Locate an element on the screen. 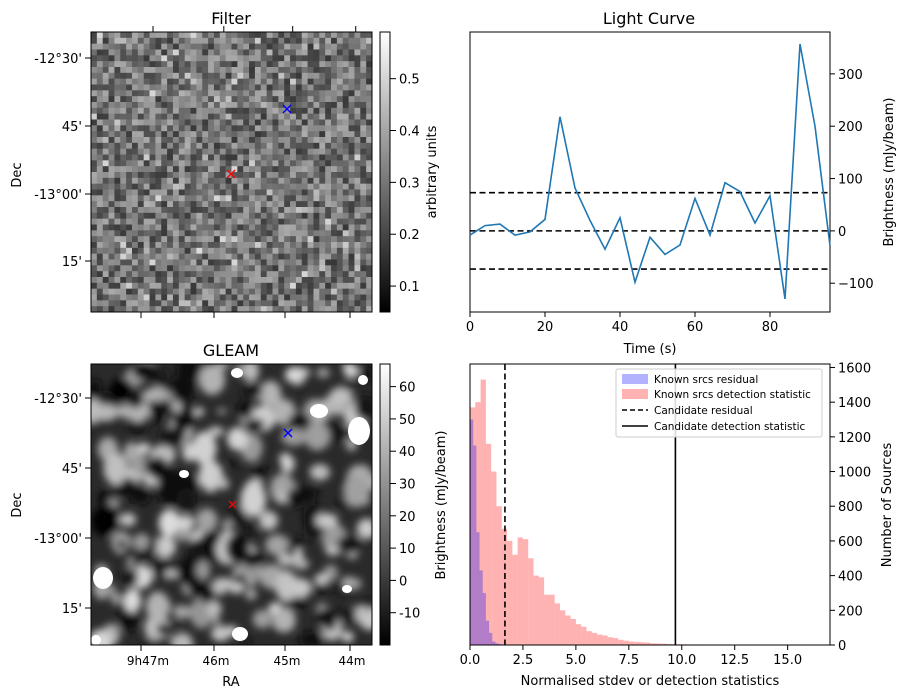 Image resolution: width=907 pixels, height=699 pixels. light-curve-title: Light Curve is located at coordinates (649, 18).